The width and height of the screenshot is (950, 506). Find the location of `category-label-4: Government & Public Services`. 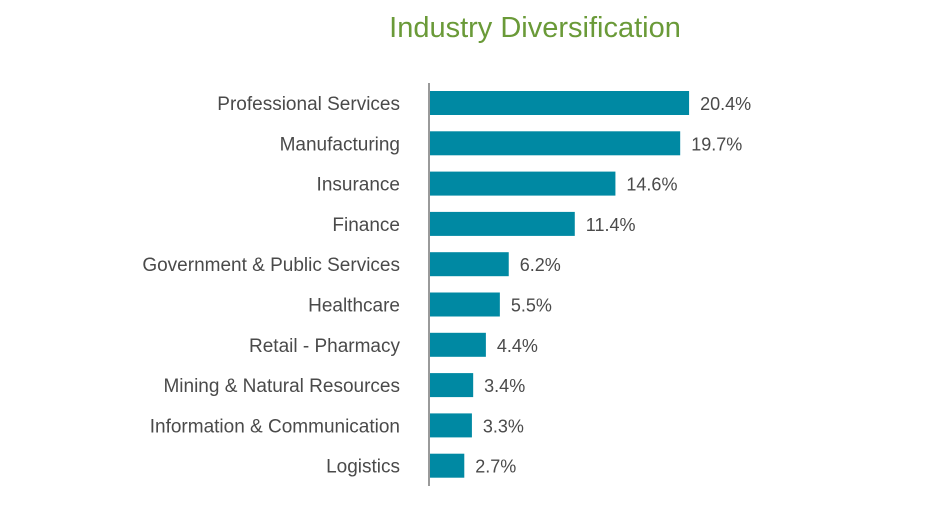

category-label-4: Government & Public Services is located at coordinates (271, 265).